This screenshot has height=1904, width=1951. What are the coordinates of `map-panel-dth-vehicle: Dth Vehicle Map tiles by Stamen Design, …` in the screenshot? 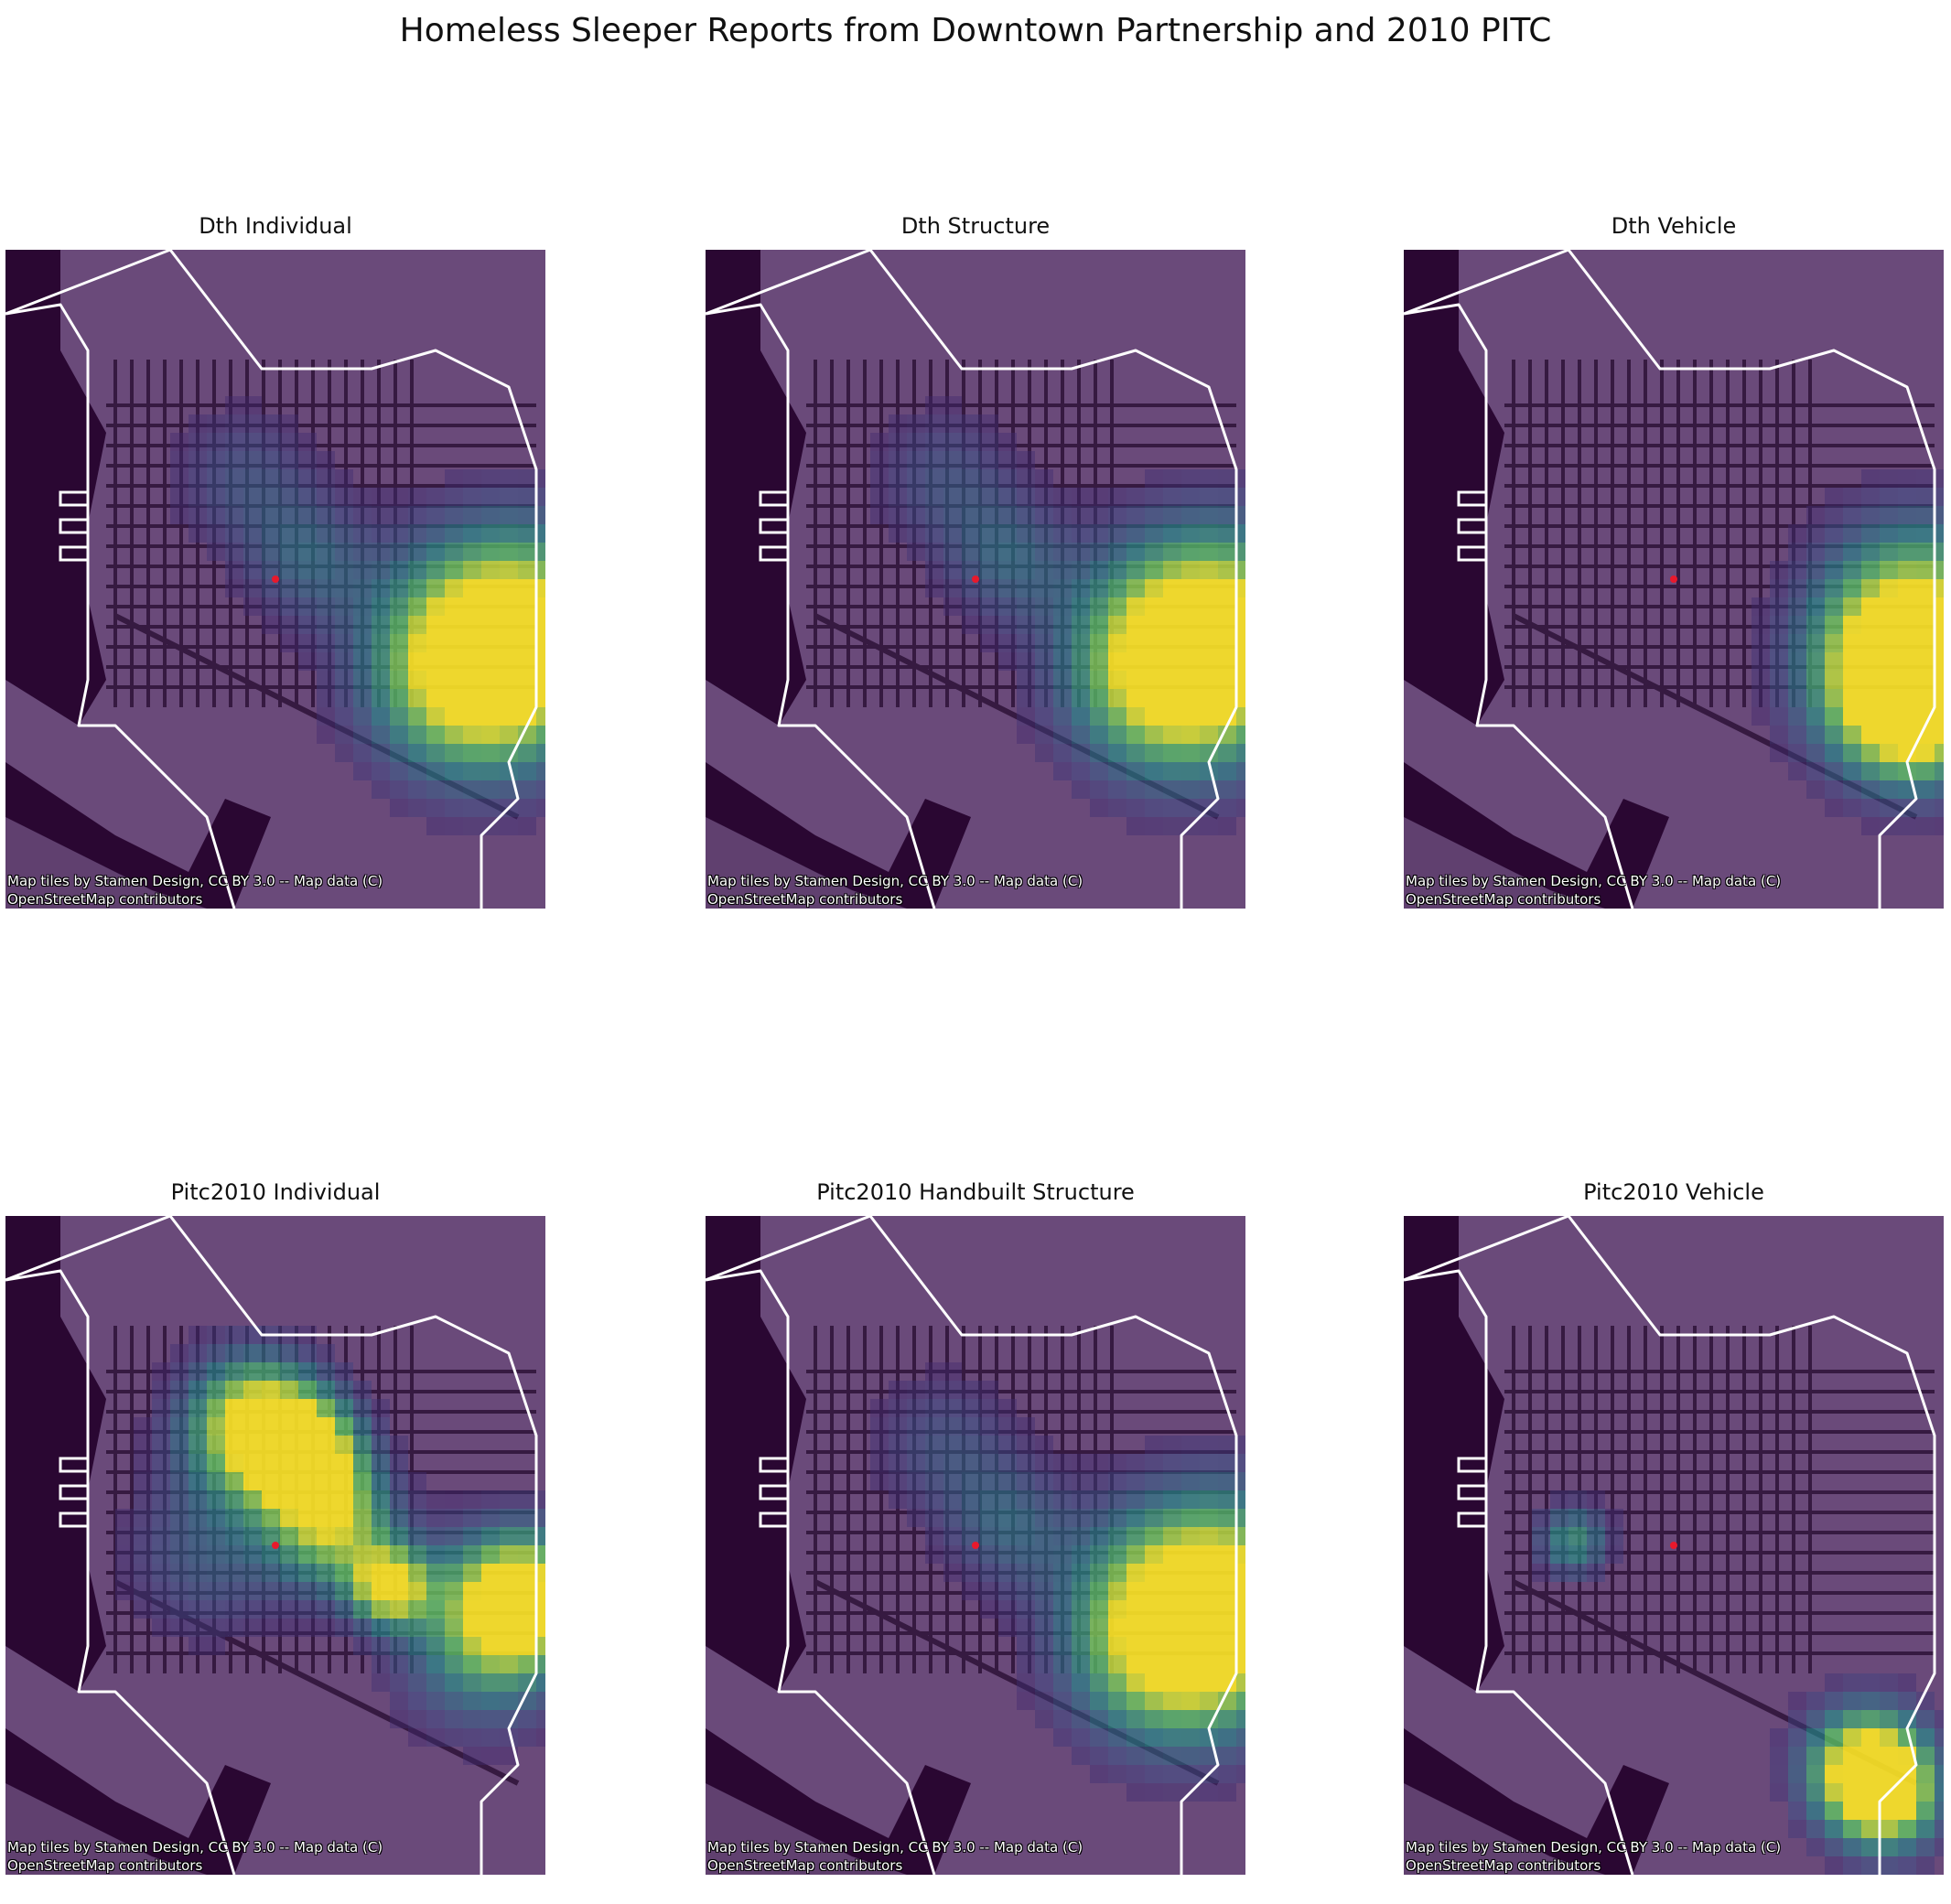 It's located at (1674, 572).